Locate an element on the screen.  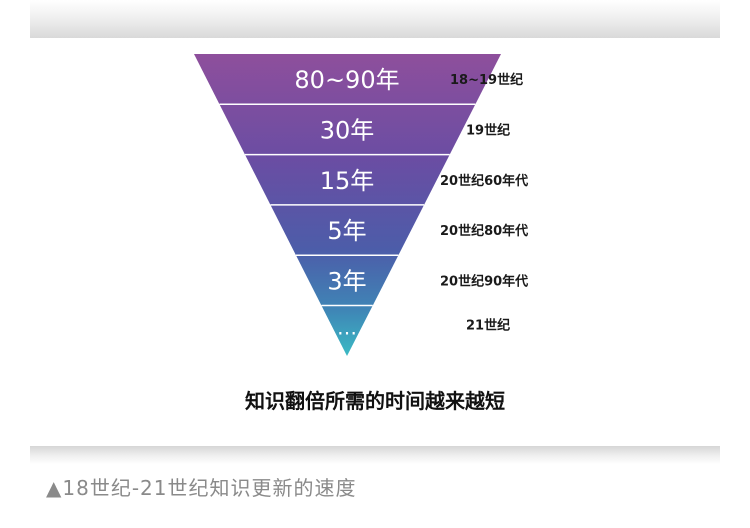
funnel-level-duration: 3年 is located at coordinates (346, 281).